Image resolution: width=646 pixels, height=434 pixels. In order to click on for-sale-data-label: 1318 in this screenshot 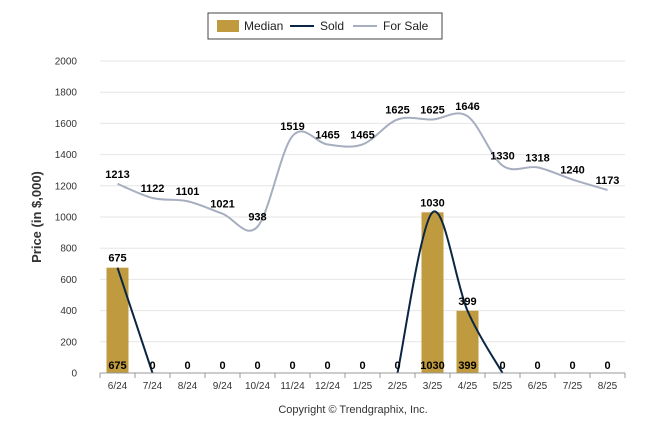, I will do `click(537, 158)`.